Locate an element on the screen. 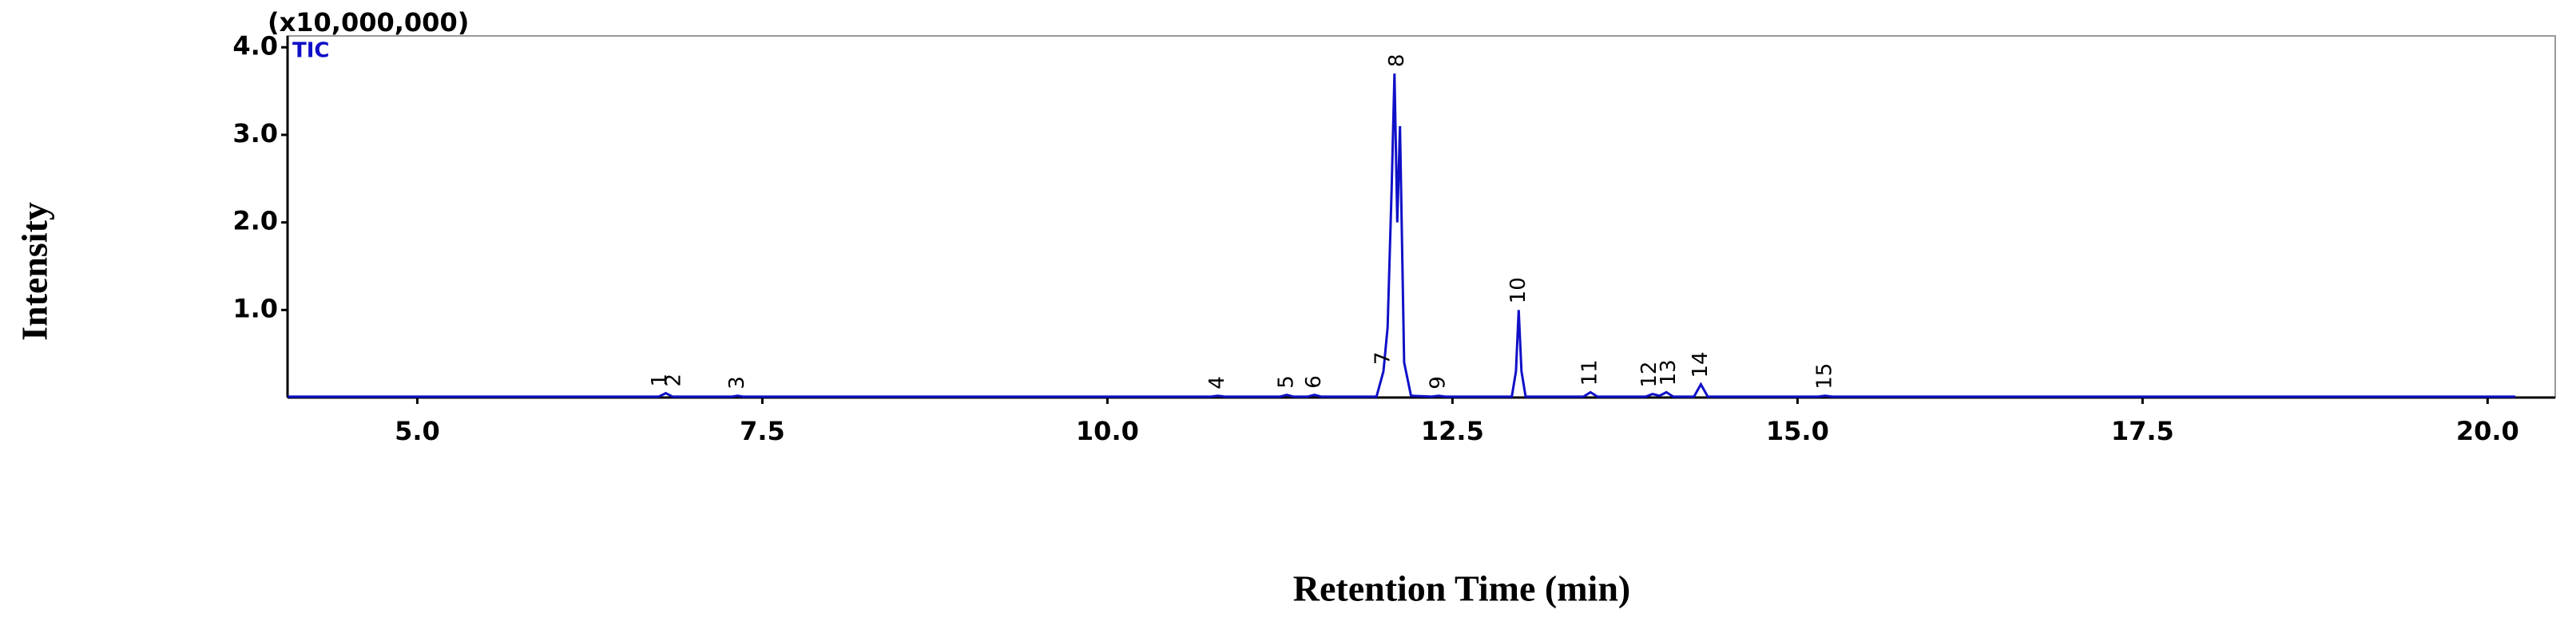  peak-label: 2 is located at coordinates (673, 381).